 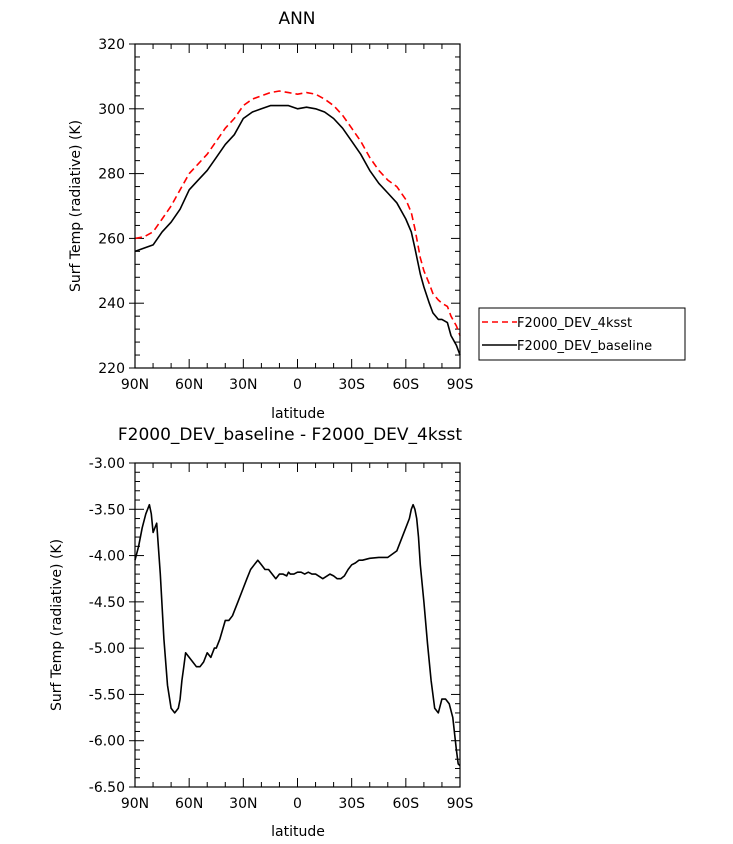 What do you see at coordinates (111, 304) in the screenshot?
I see `y-tick-label: 240` at bounding box center [111, 304].